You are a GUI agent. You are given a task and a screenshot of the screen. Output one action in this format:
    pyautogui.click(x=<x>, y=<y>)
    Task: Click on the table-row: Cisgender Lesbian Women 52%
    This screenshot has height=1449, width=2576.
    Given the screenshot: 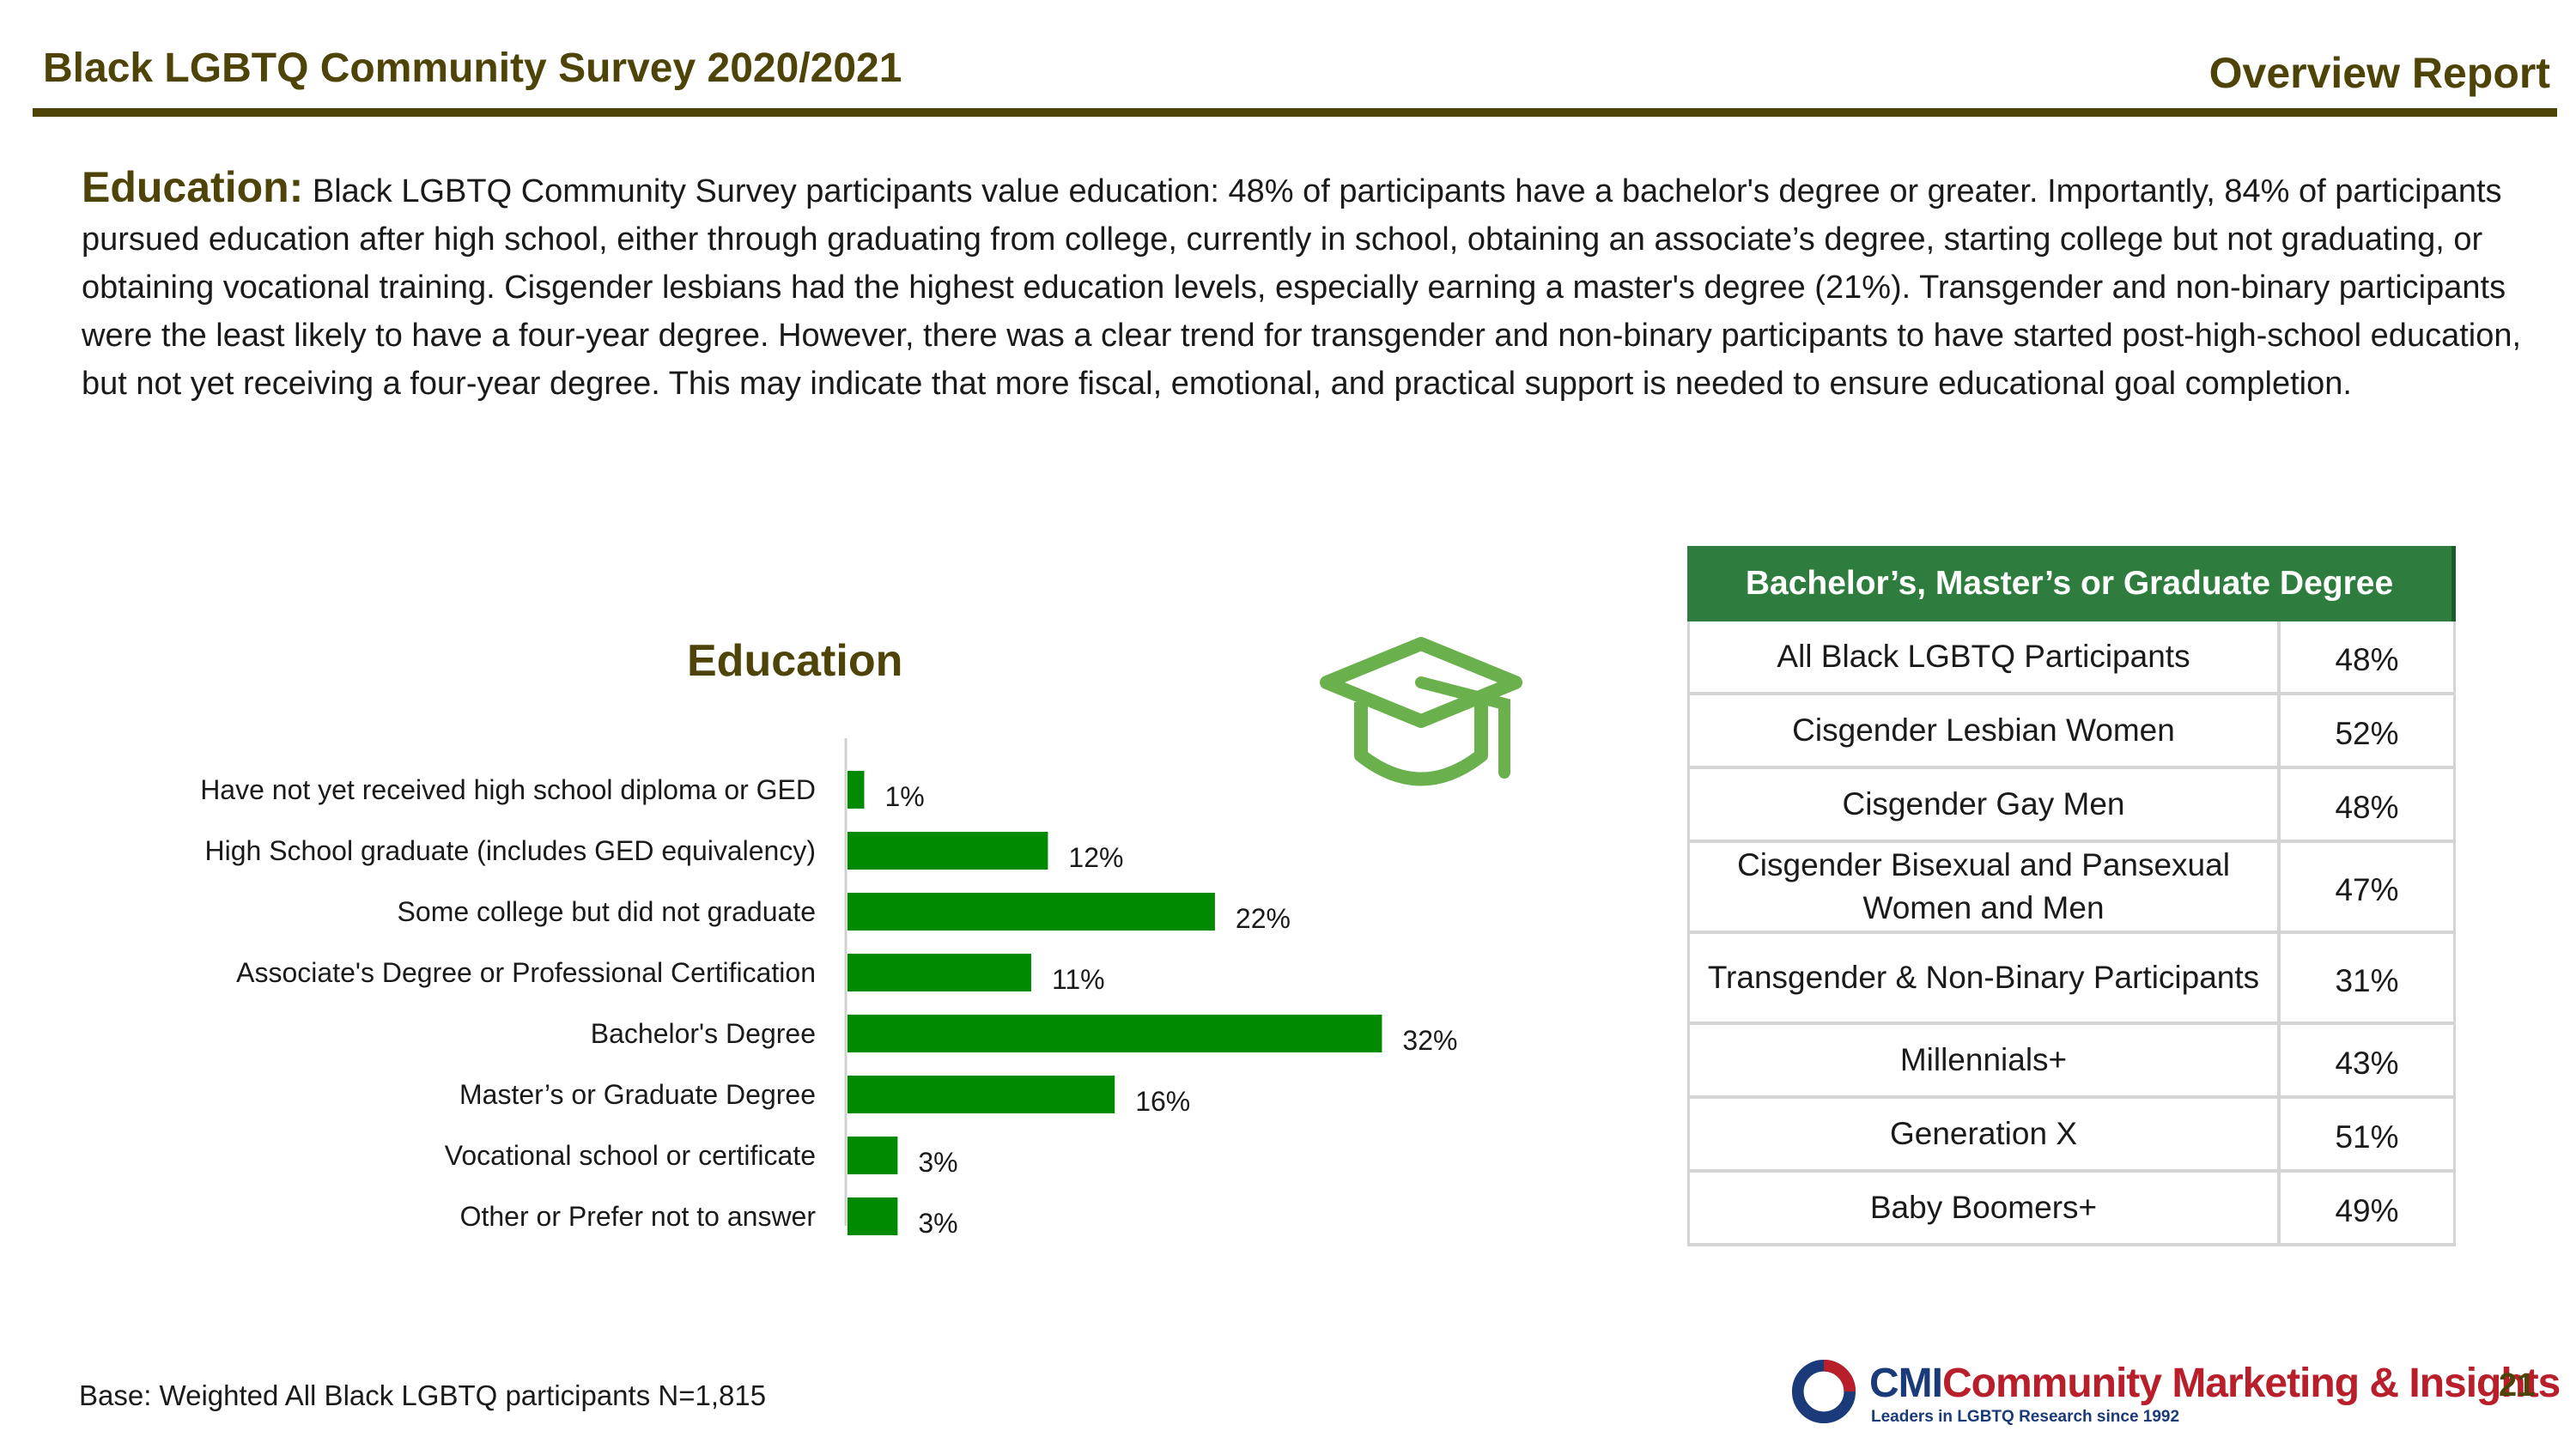 What is the action you would take?
    pyautogui.click(x=2071, y=732)
    